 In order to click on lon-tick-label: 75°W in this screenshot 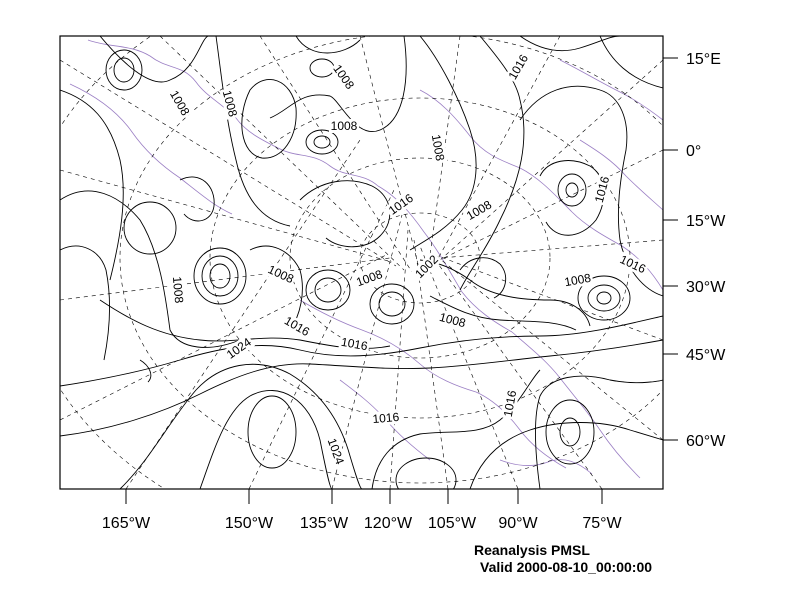, I will do `click(602, 523)`.